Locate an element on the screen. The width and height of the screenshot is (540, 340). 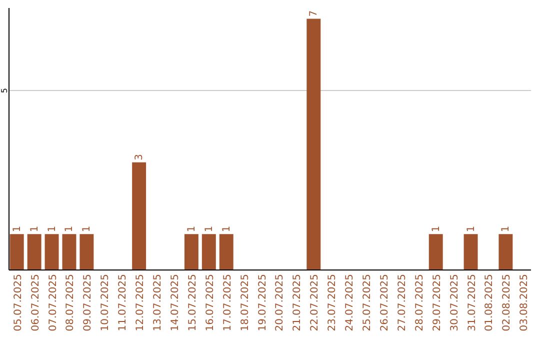
x-tick-label: 20.07.2025 is located at coordinates (280, 303).